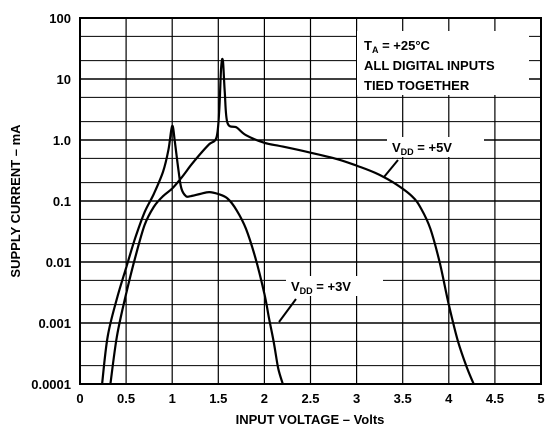 This screenshot has width=545, height=428. I want to click on y-tick-label: 0.01, so click(58, 262).